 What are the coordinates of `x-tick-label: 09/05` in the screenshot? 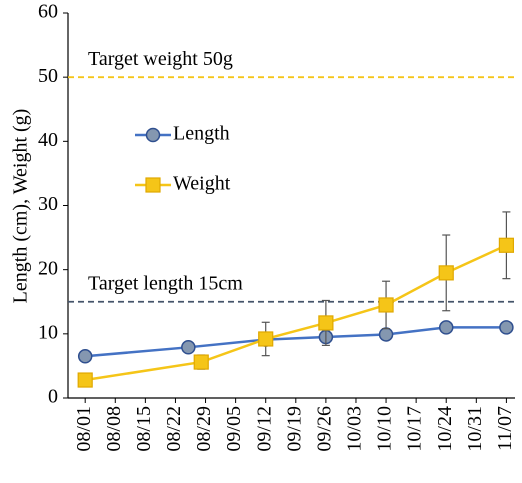 It's located at (234, 429).